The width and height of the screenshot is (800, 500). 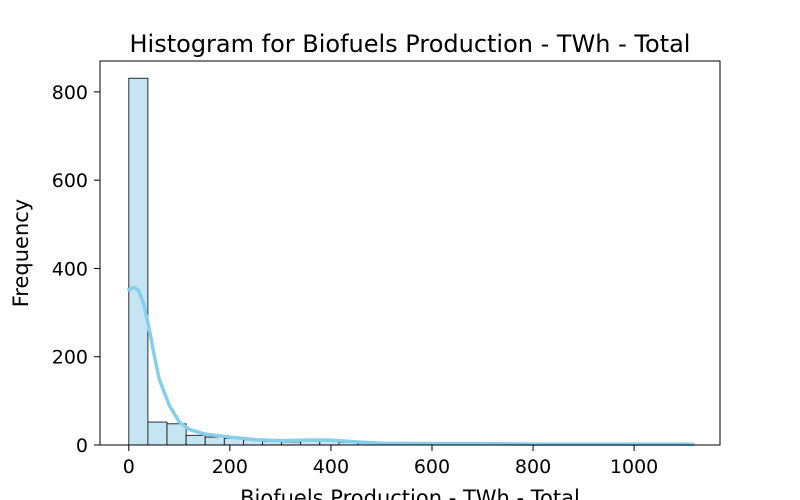 I want to click on x-tick-label: 200, so click(x=230, y=467).